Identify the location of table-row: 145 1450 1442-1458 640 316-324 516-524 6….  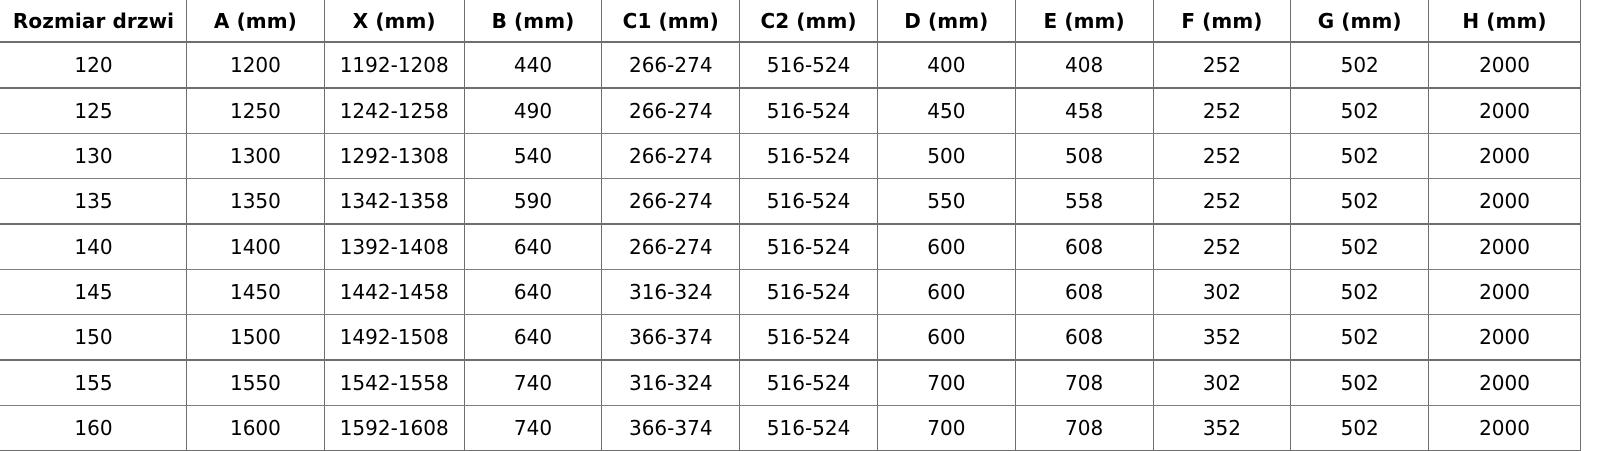
(790, 292).